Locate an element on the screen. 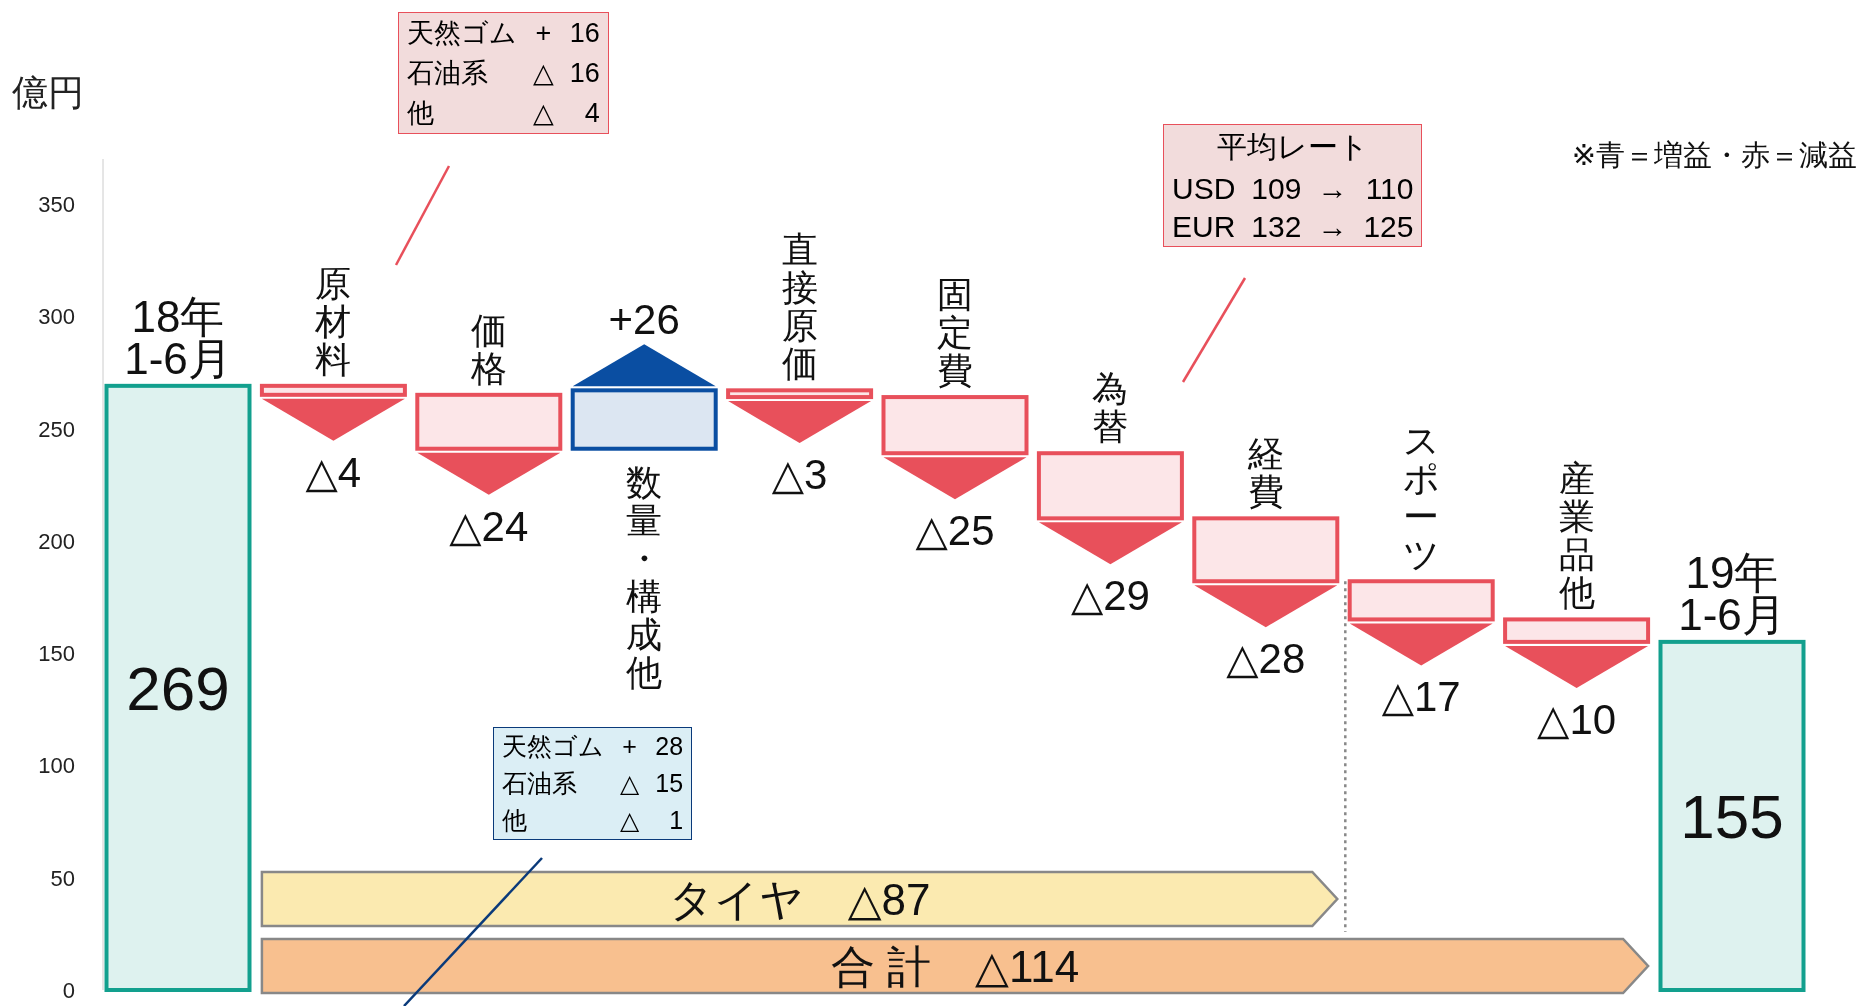 The width and height of the screenshot is (1863, 1006). data-label: △25 is located at coordinates (955, 531).